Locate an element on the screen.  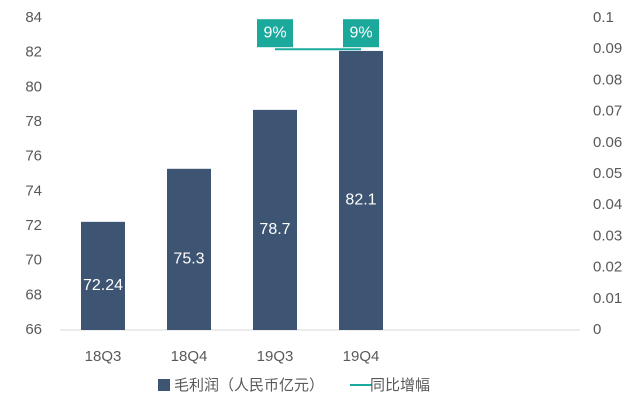
y2-tick-label: 0.03 is located at coordinates (607, 235).